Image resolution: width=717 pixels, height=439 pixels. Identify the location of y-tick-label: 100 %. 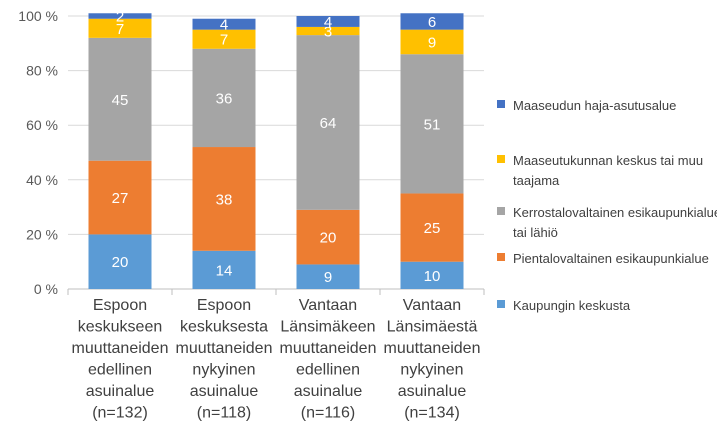
(38, 16).